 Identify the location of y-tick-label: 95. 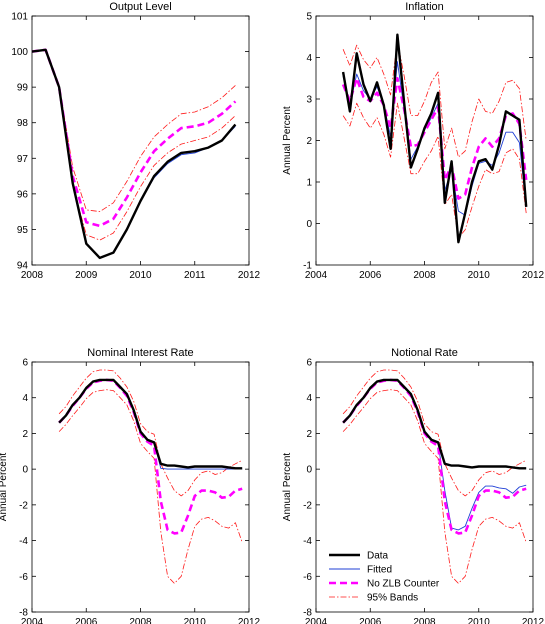
(23, 230).